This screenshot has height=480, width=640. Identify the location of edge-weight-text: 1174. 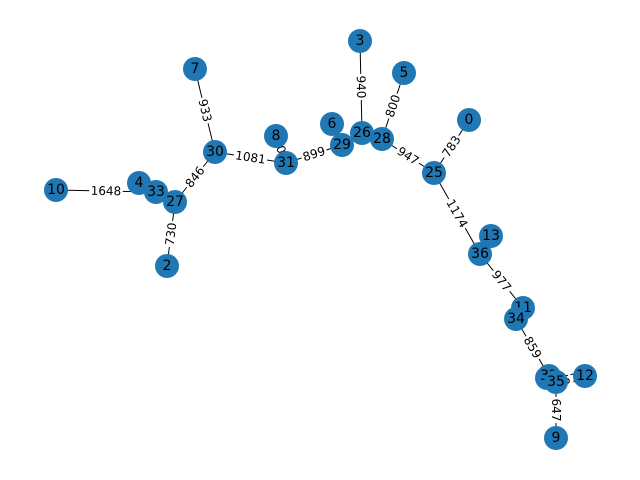
(456, 213).